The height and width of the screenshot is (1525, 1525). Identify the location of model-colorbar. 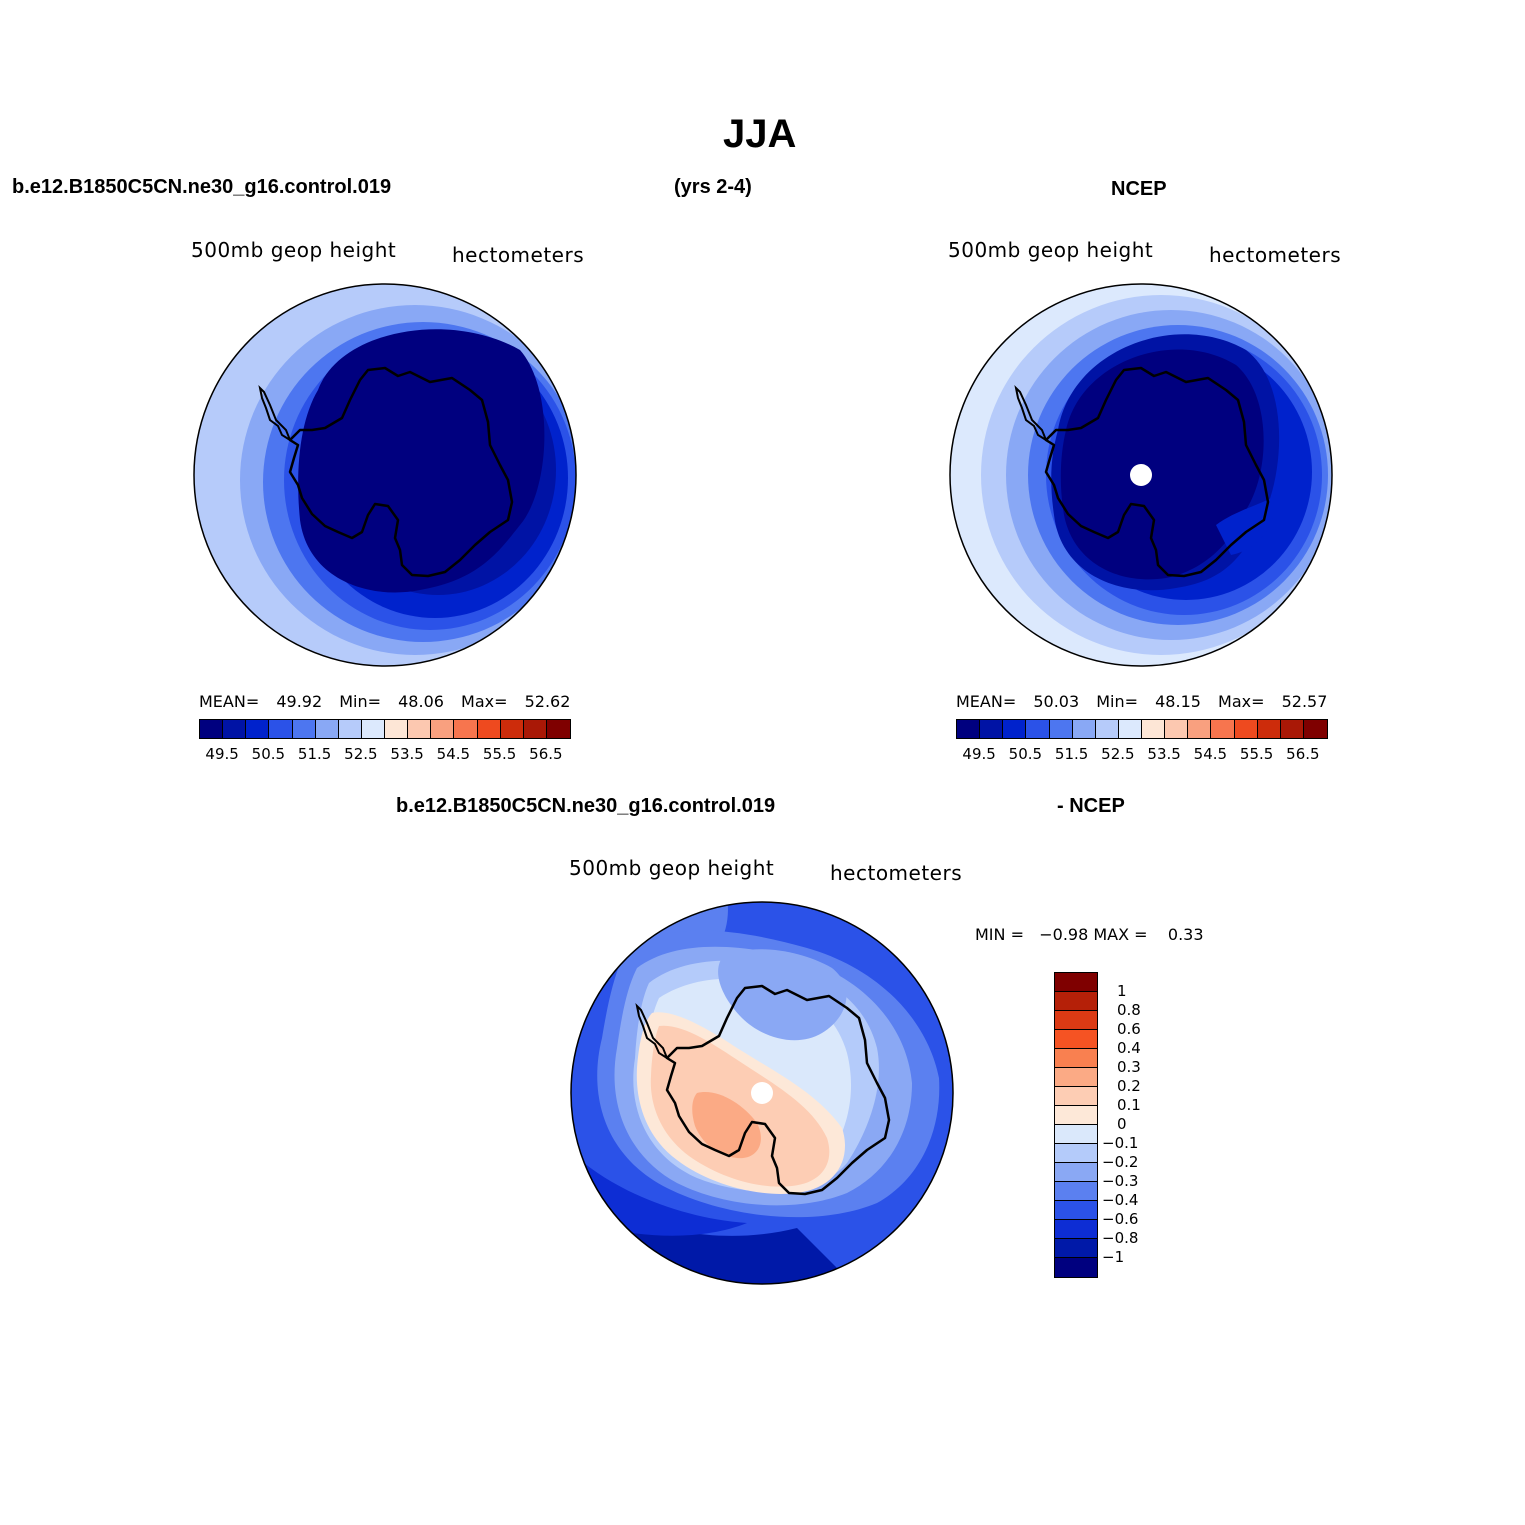
(385, 729).